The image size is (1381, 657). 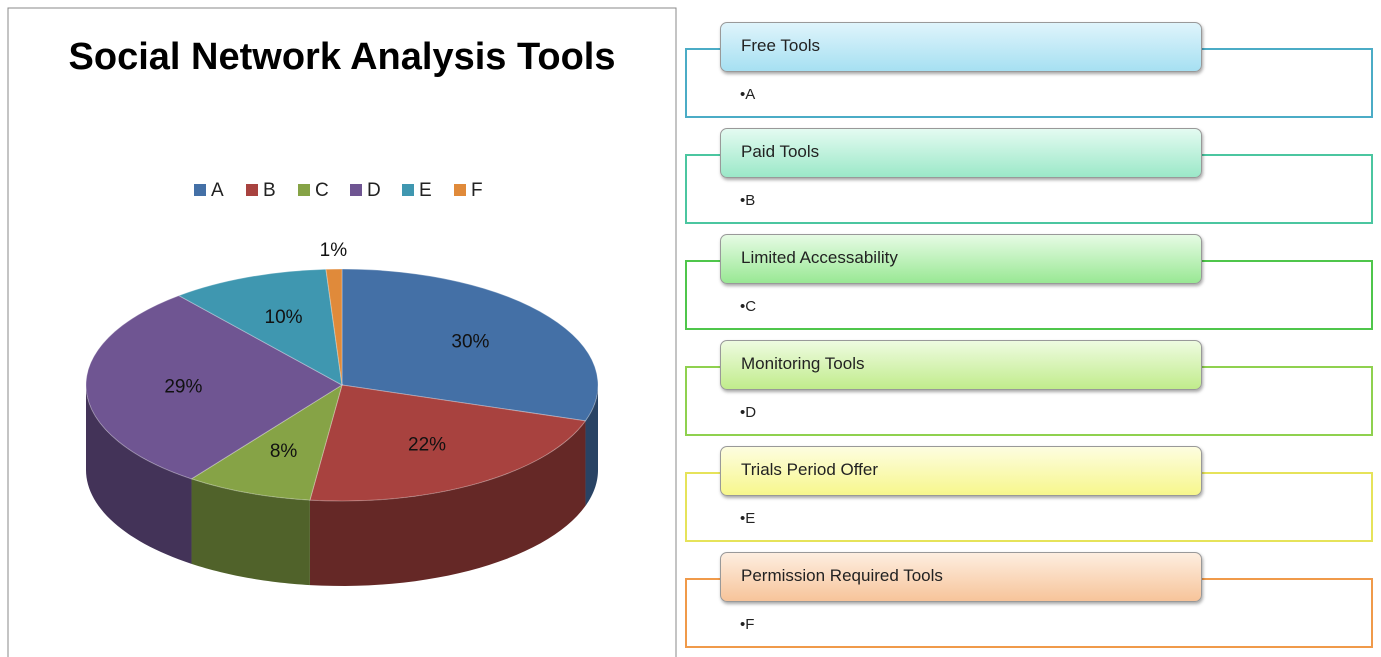 I want to click on group-title: Paid Tools, so click(x=961, y=153).